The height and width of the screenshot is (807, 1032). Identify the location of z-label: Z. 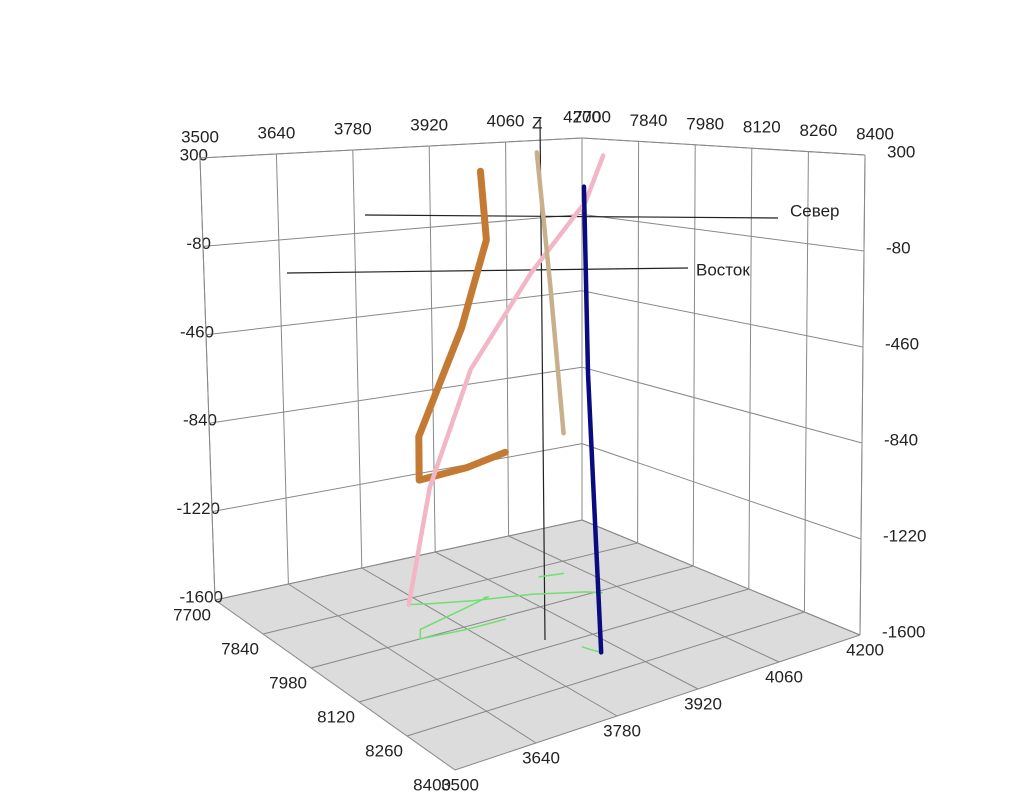
(537, 122).